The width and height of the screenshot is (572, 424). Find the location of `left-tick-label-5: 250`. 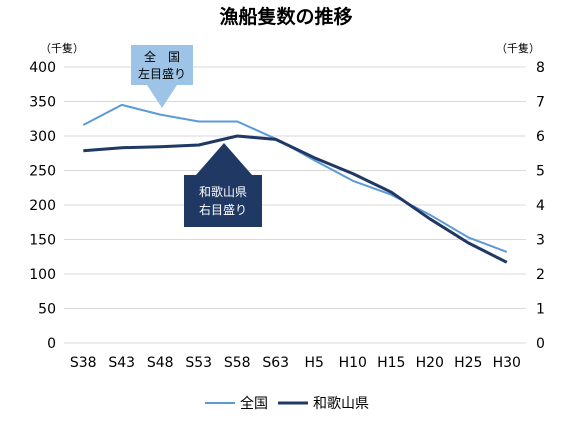

left-tick-label-5: 250 is located at coordinates (42, 172).